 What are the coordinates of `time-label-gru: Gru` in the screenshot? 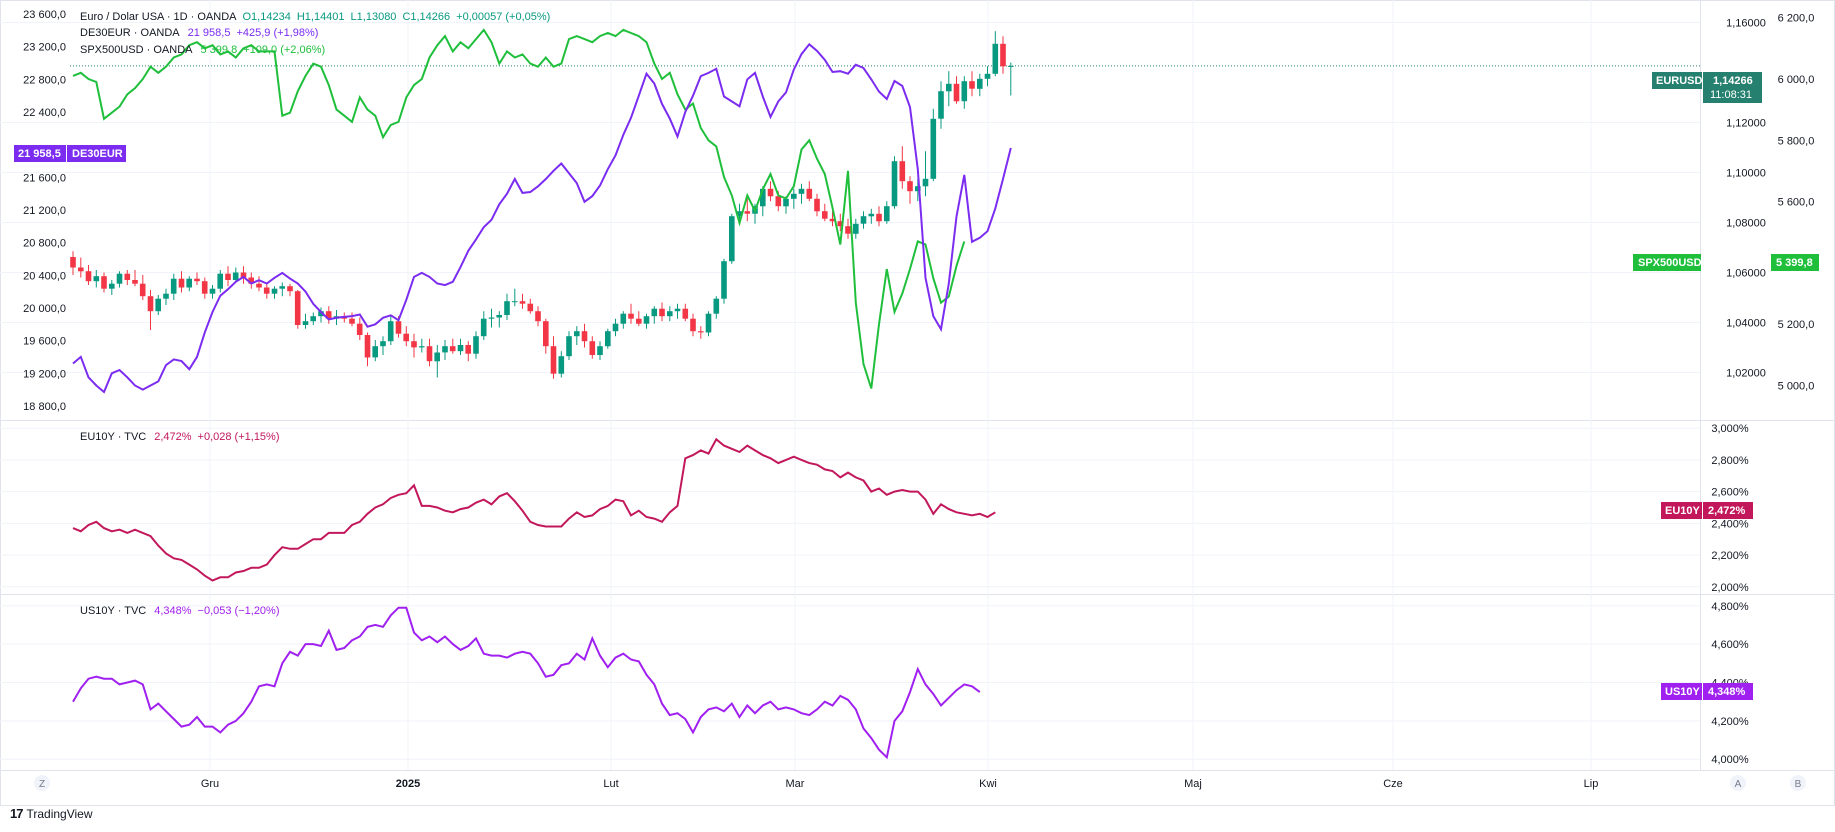 It's located at (210, 784).